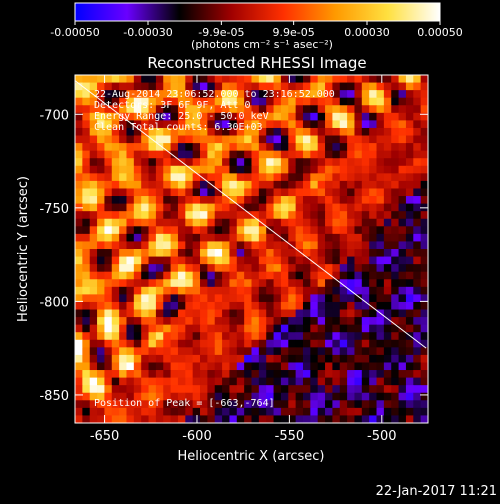 This screenshot has width=500, height=504. What do you see at coordinates (54, 302) in the screenshot?
I see `y-tick-label: -800` at bounding box center [54, 302].